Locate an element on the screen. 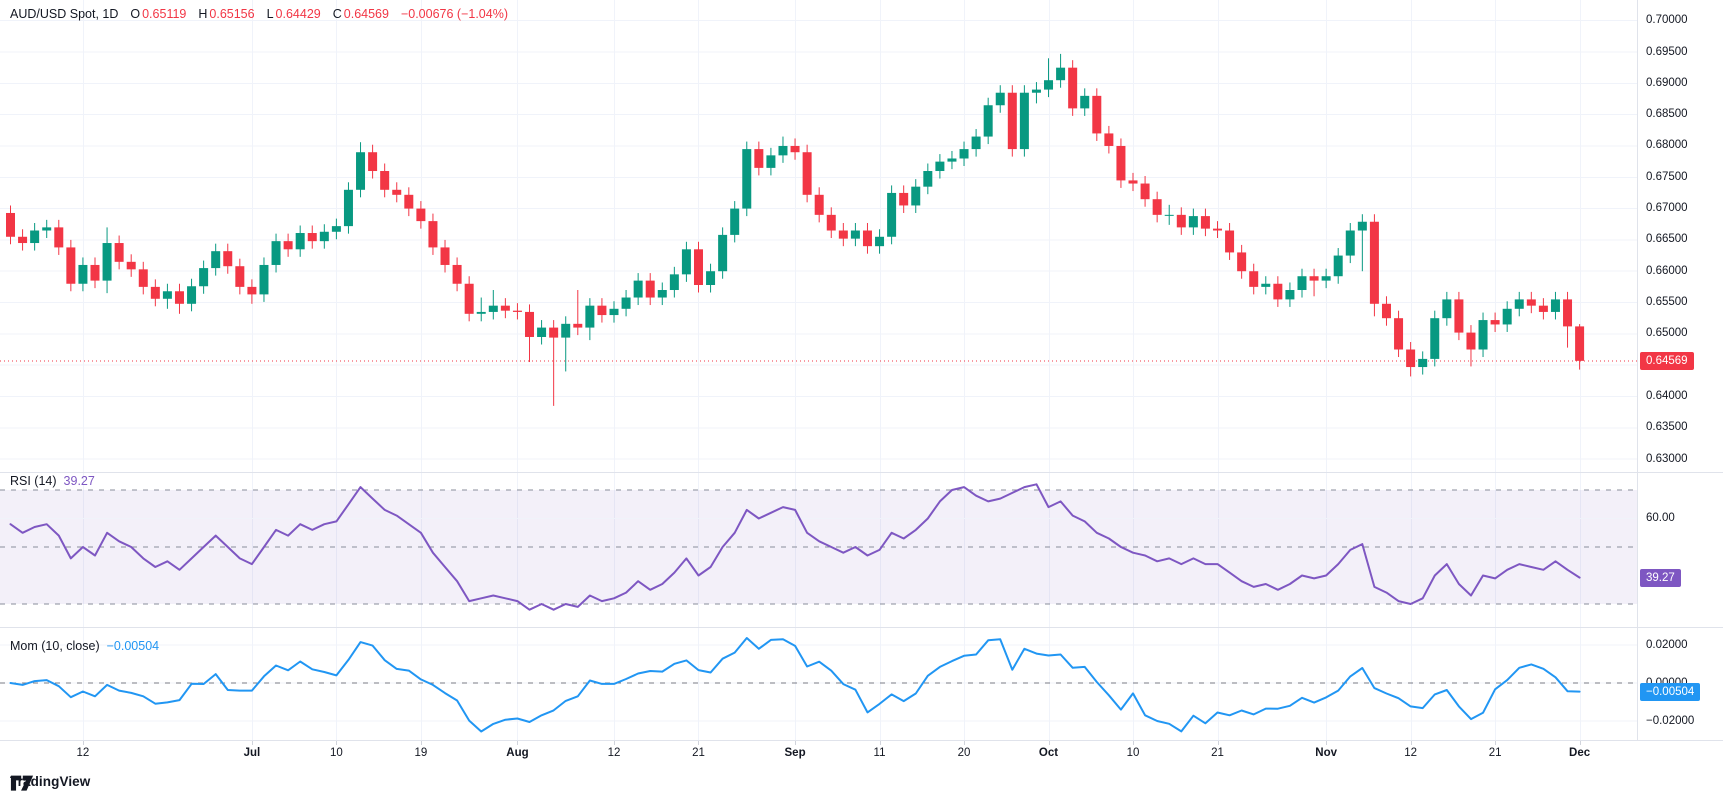 The width and height of the screenshot is (1723, 803). time-axis-label: Oct is located at coordinates (1048, 753).